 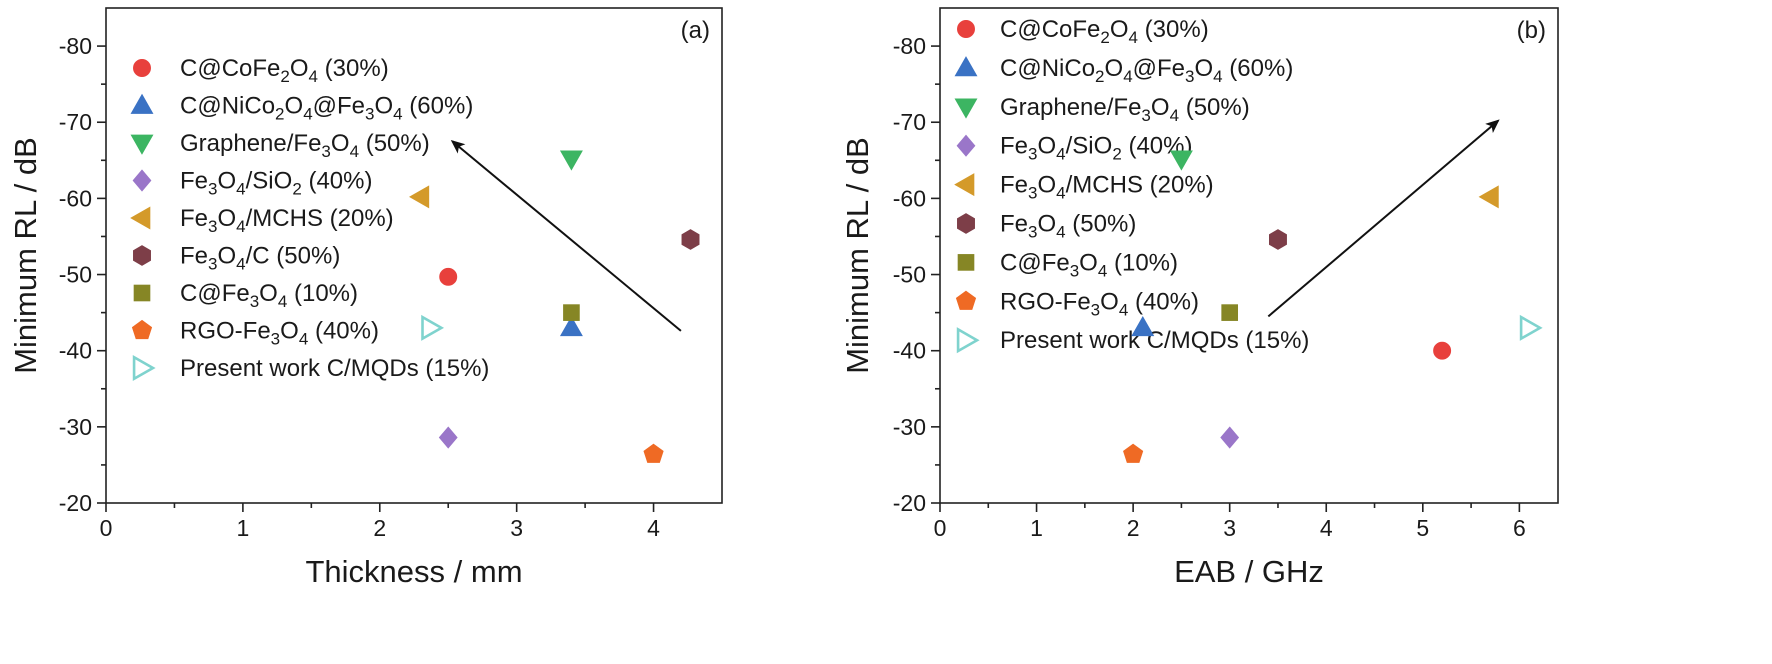 I want to click on legend-item: Fe3​O4​/C (50%), so click(x=236, y=258).